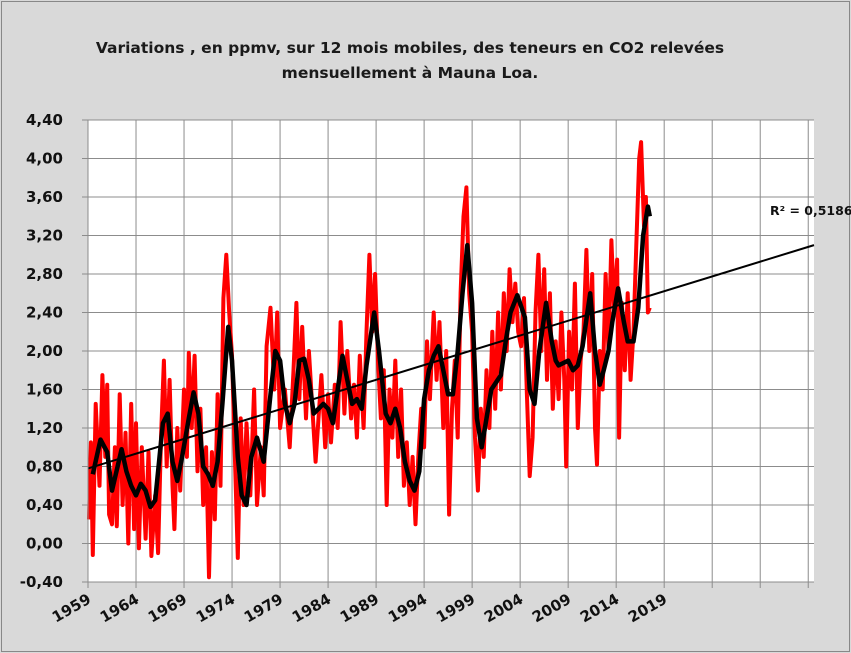 The image size is (851, 653). Describe the element at coordinates (44, 236) in the screenshot. I see `y-tick-label: 3,20` at that location.